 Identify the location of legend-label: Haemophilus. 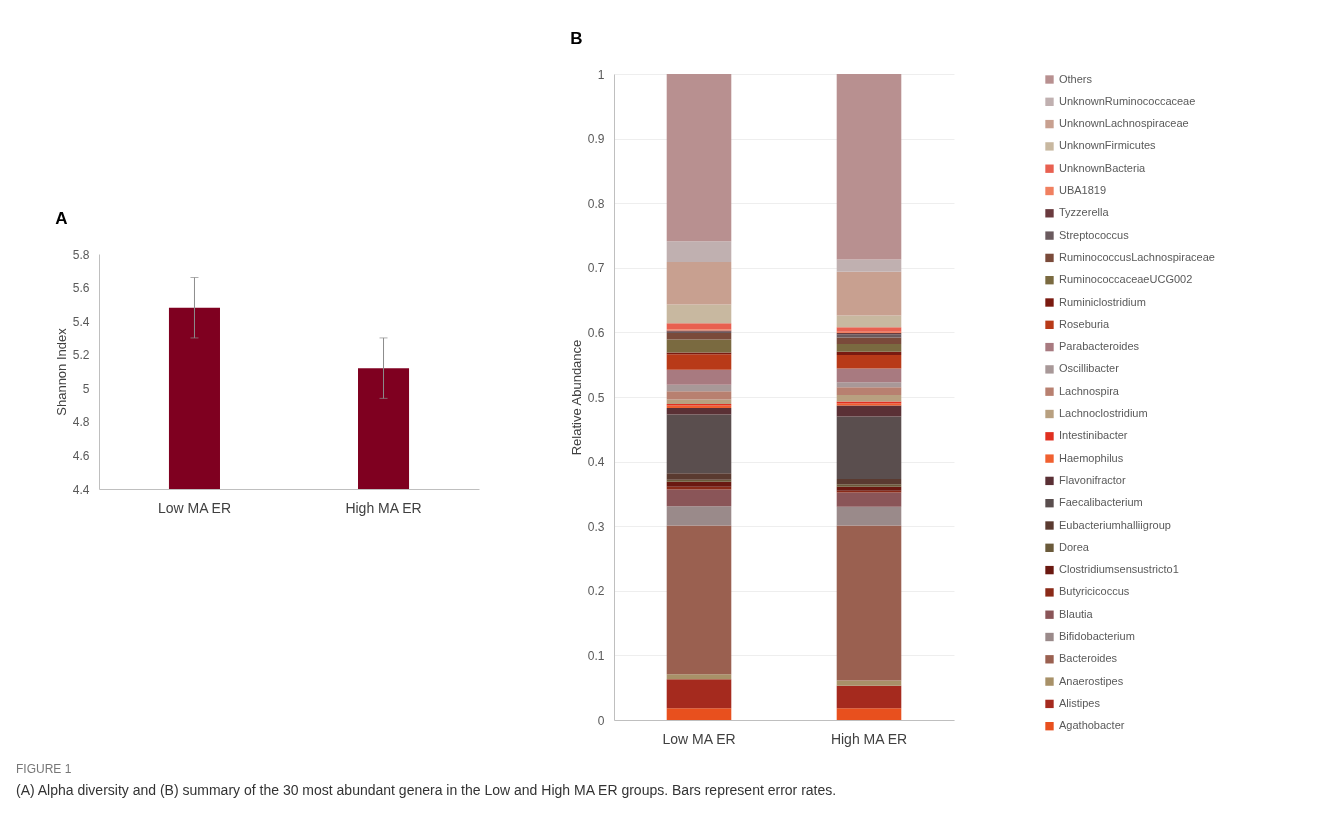
(1091, 457).